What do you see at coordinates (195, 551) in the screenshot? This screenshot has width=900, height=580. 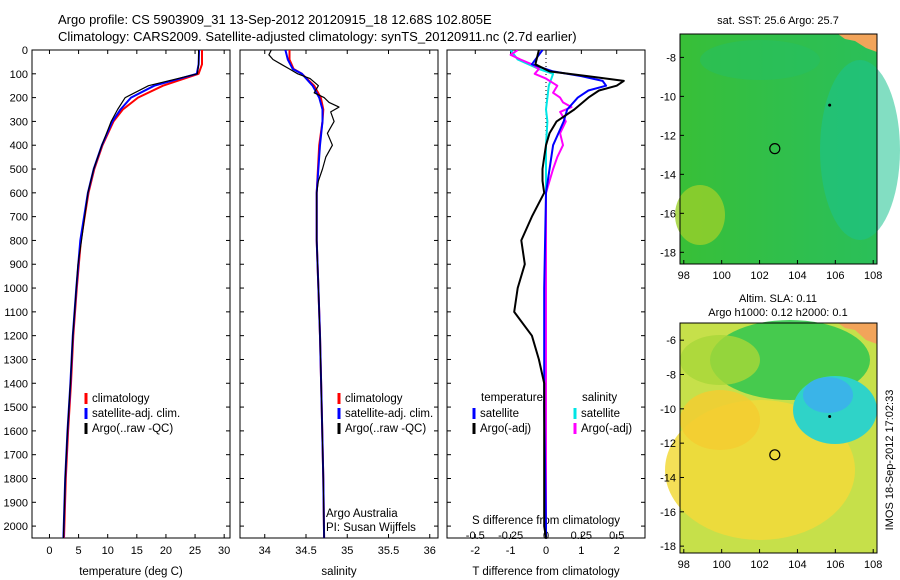 I see `x-tick-label: 25` at bounding box center [195, 551].